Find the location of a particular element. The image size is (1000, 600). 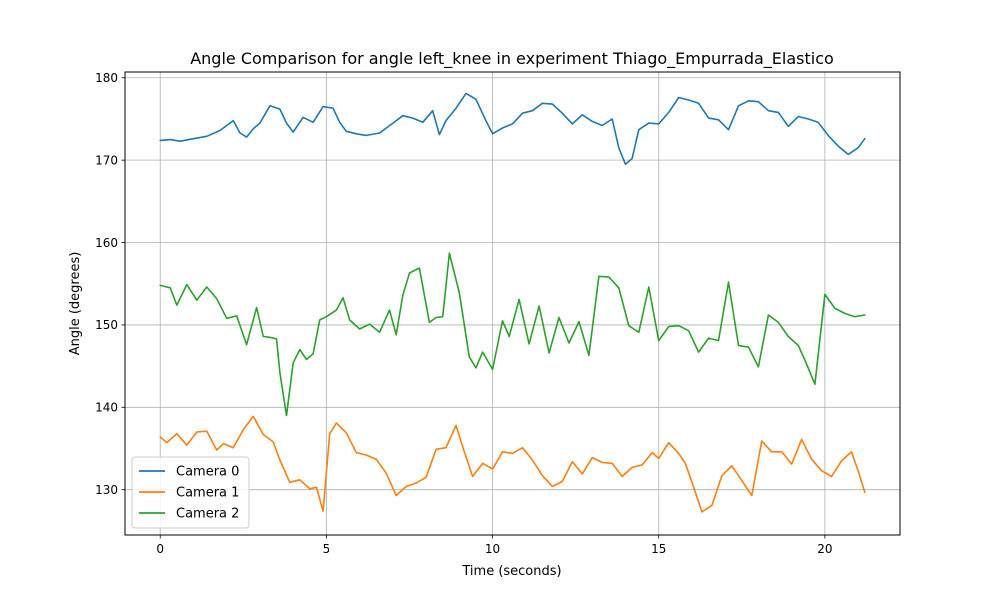

y-tick-label: 180 is located at coordinates (106, 78).